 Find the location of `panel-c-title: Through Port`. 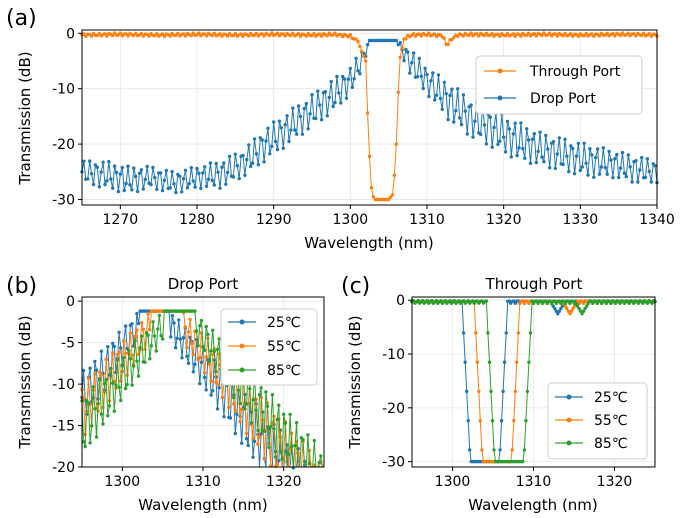

panel-c-title: Through Port is located at coordinates (534, 284).